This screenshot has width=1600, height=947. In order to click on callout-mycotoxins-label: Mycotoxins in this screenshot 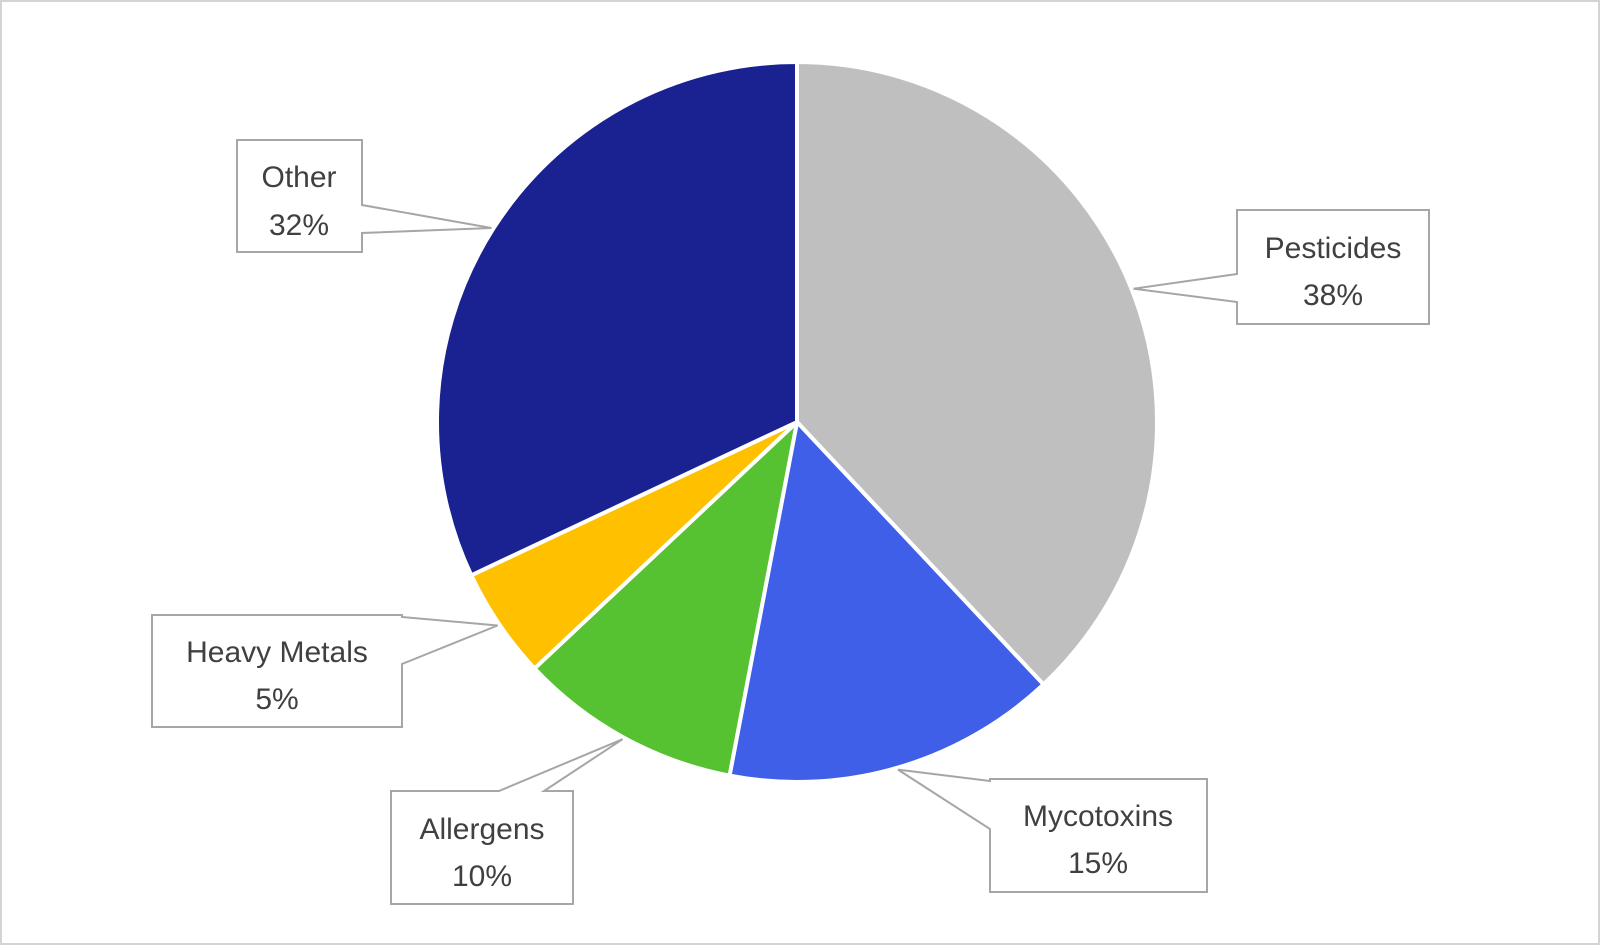, I will do `click(1098, 816)`.